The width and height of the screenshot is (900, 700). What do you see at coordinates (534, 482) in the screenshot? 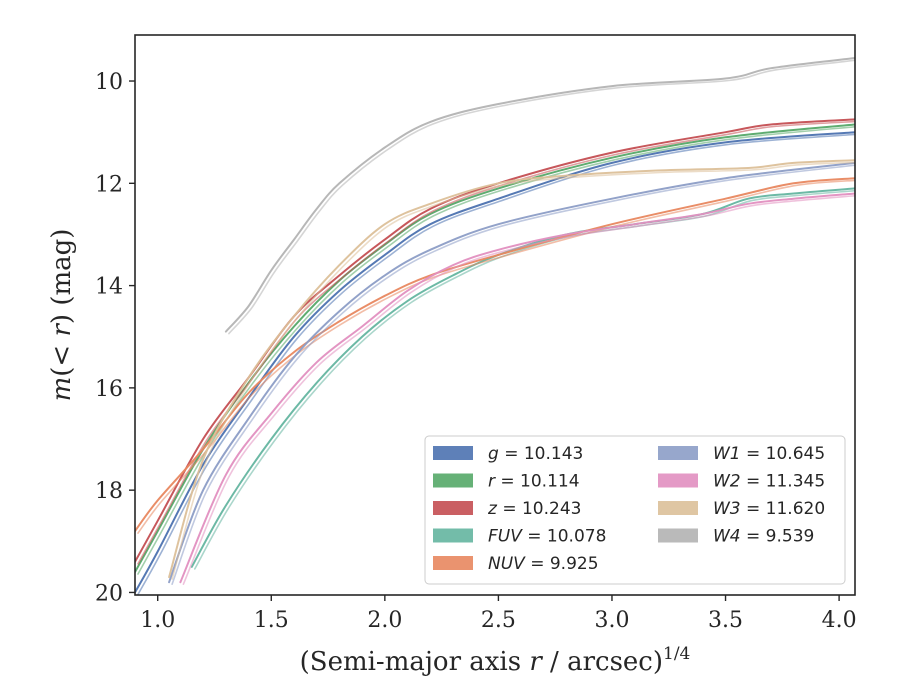
I see `legend-label-r: r = 10.114` at bounding box center [534, 482].